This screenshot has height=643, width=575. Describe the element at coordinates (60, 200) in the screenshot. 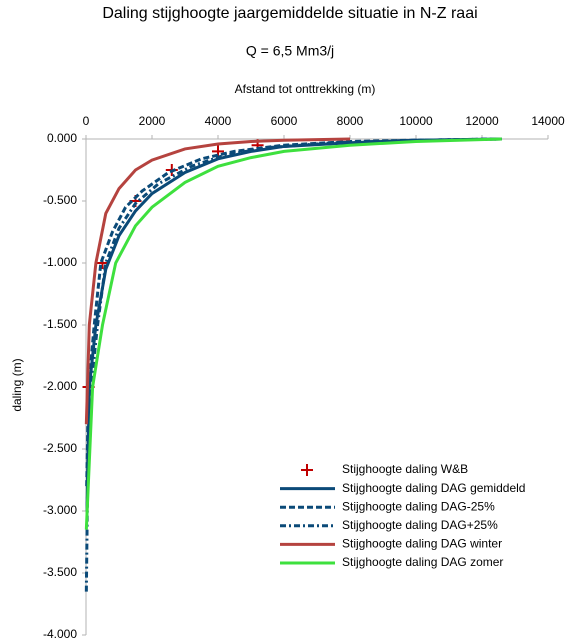

I see `y-tick-label: -0.500` at that location.